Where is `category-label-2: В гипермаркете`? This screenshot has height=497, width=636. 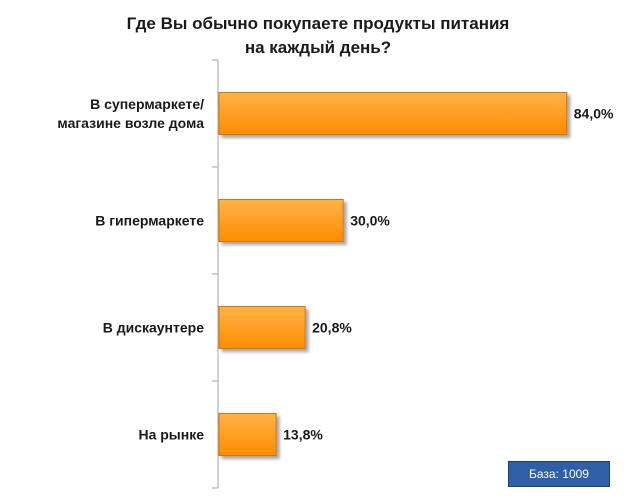 category-label-2: В гипермаркете is located at coordinates (149, 221).